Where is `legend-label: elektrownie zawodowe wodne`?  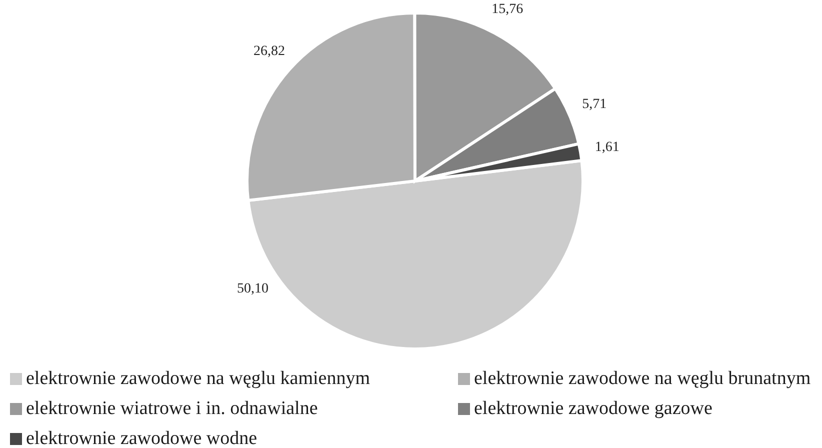
legend-label: elektrownie zawodowe wodne is located at coordinates (142, 438).